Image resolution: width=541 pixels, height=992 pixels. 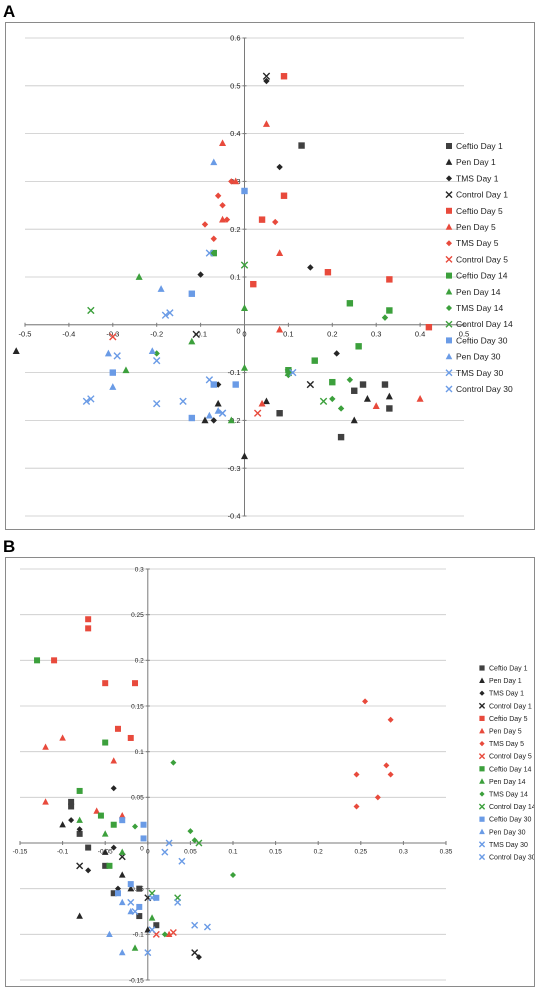 I want to click on legend-label-5: Pen Day 5, so click(x=505, y=731).